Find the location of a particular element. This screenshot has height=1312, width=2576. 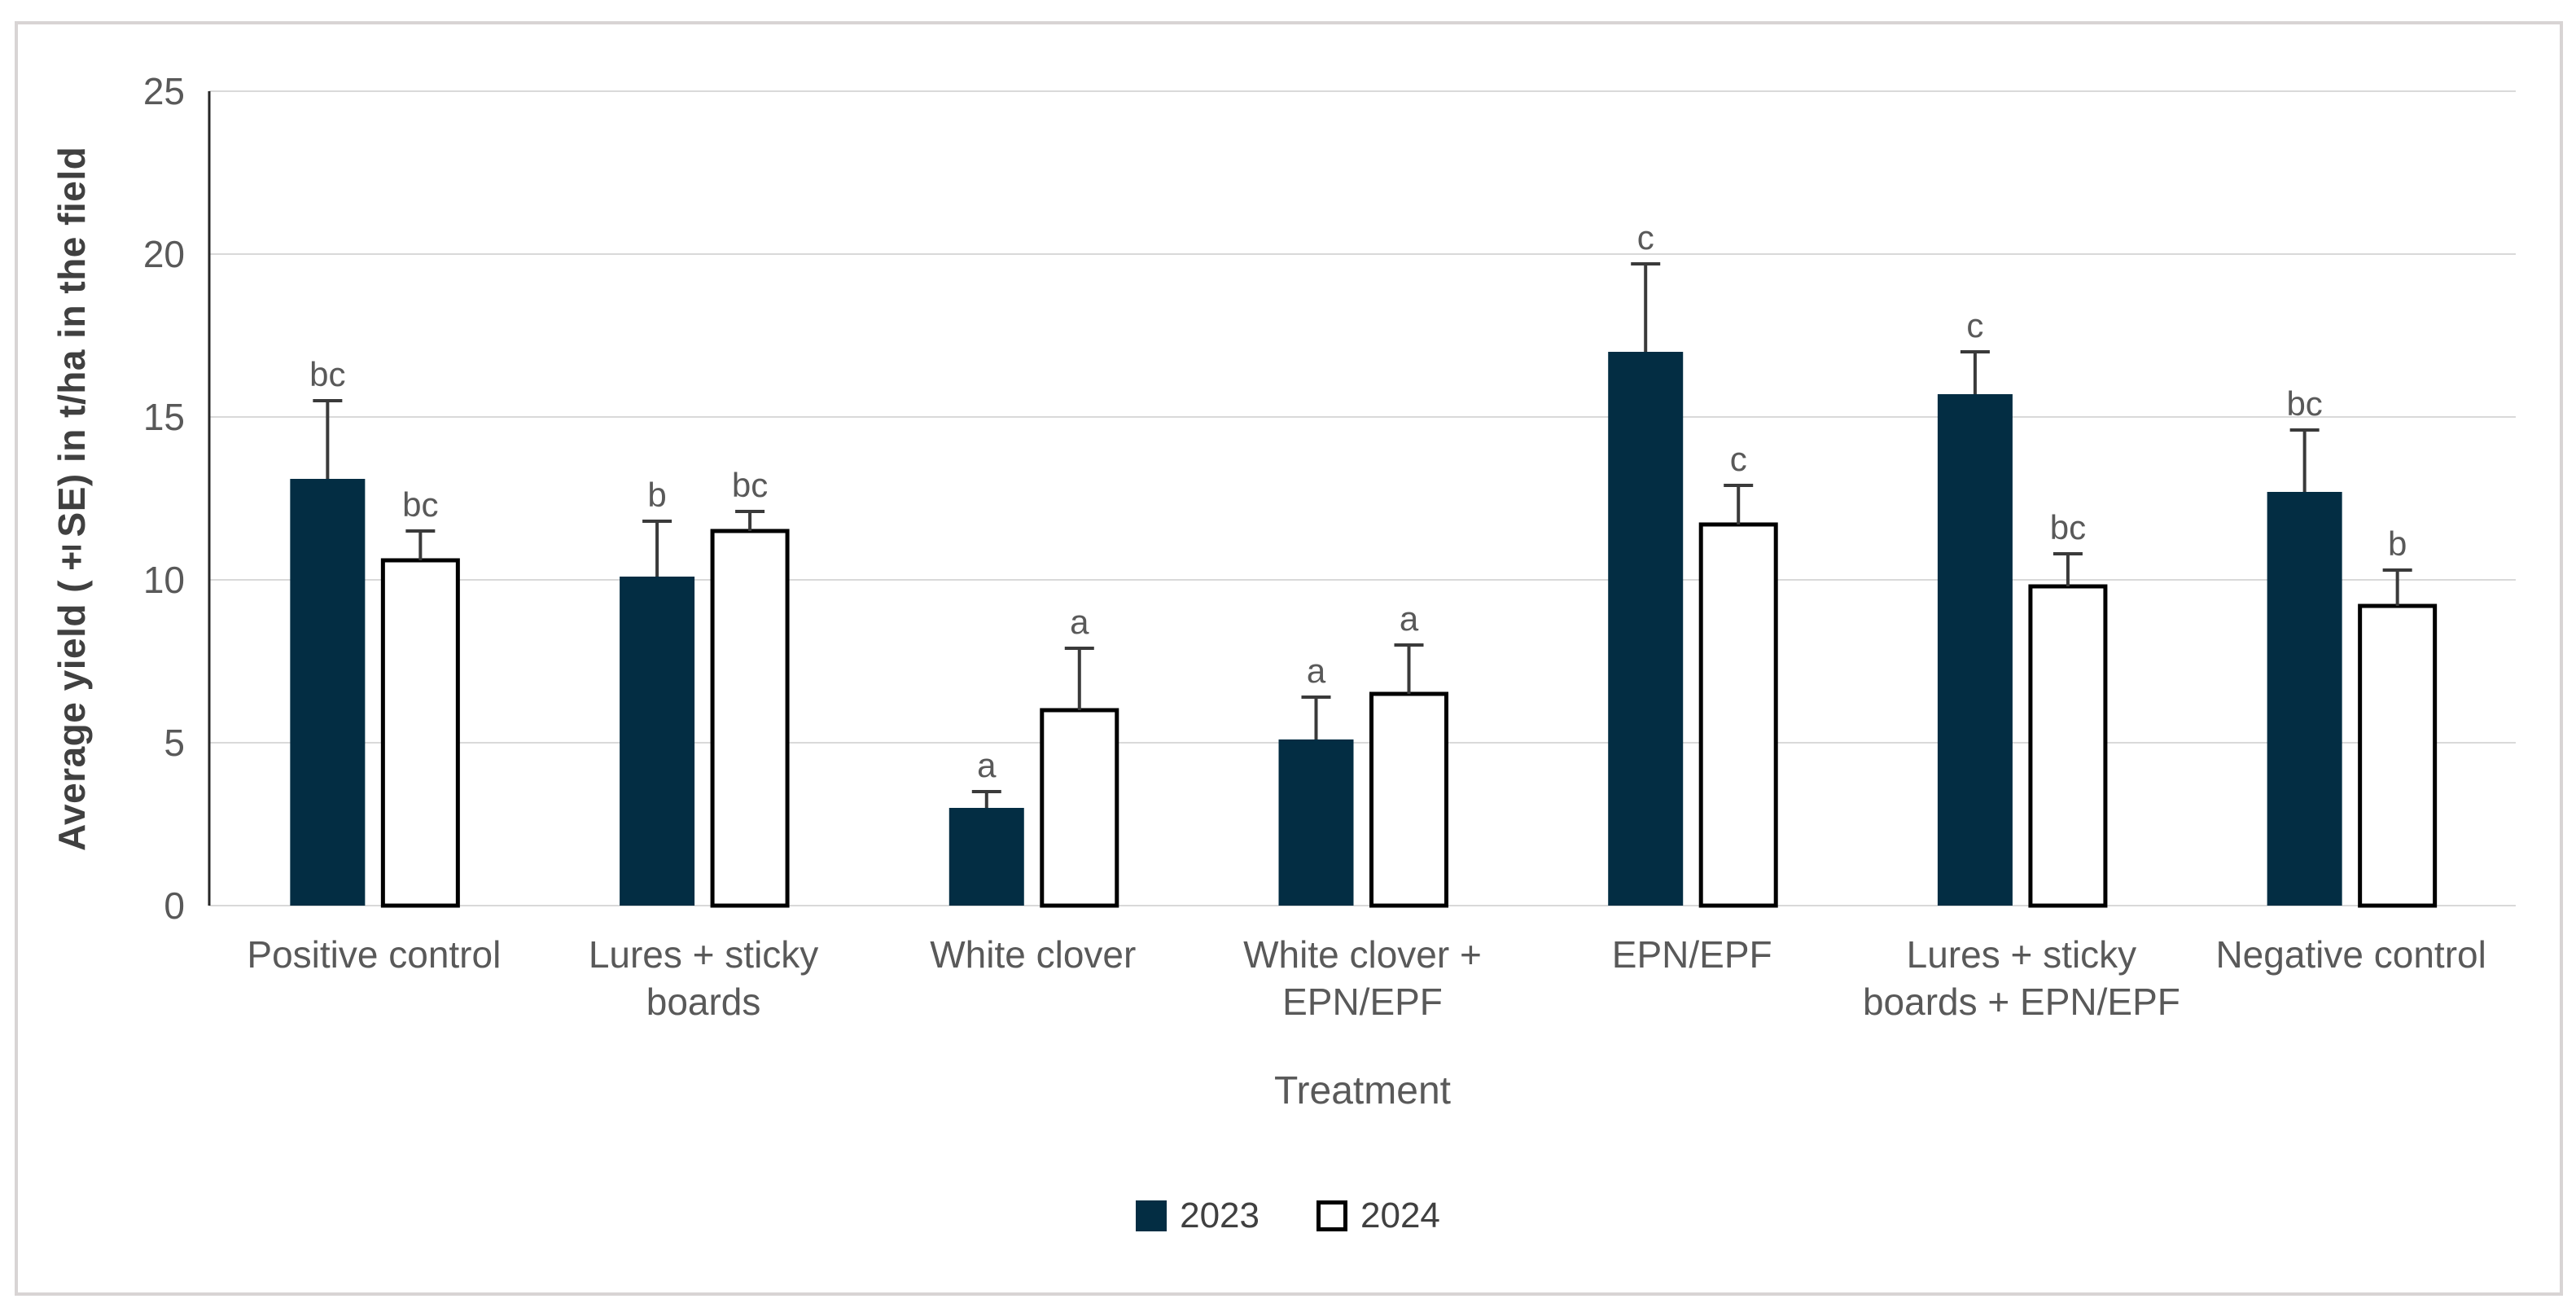

bar-2023-lures-sticky-boards-epn-epf is located at coordinates (1975, 650).